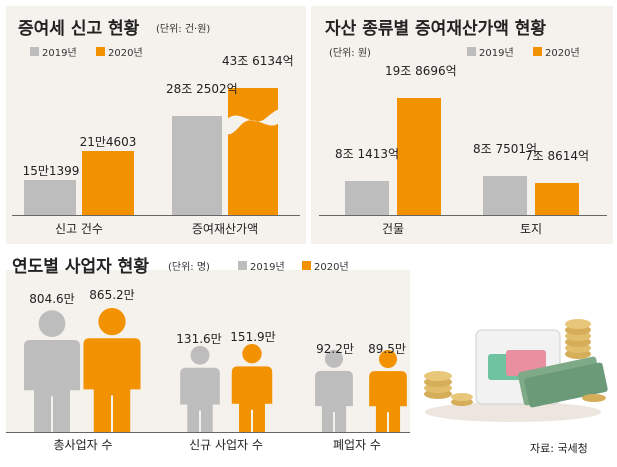  Describe the element at coordinates (112, 295) in the screenshot. I see `data-label: 865.2만` at that location.